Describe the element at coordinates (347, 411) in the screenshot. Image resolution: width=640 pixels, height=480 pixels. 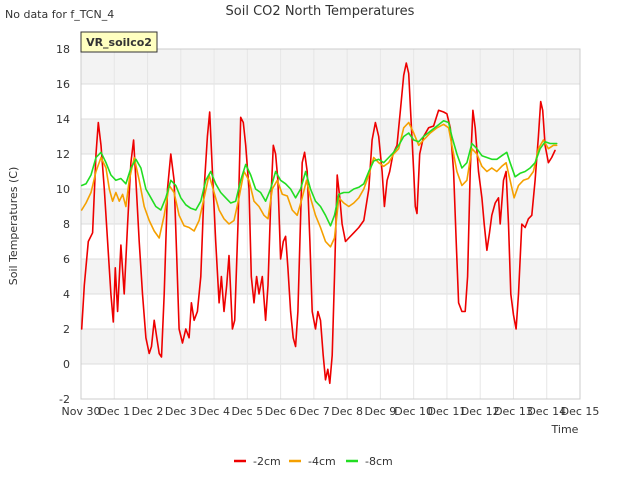
I see `x-tick-label: Dec 8` at that location.